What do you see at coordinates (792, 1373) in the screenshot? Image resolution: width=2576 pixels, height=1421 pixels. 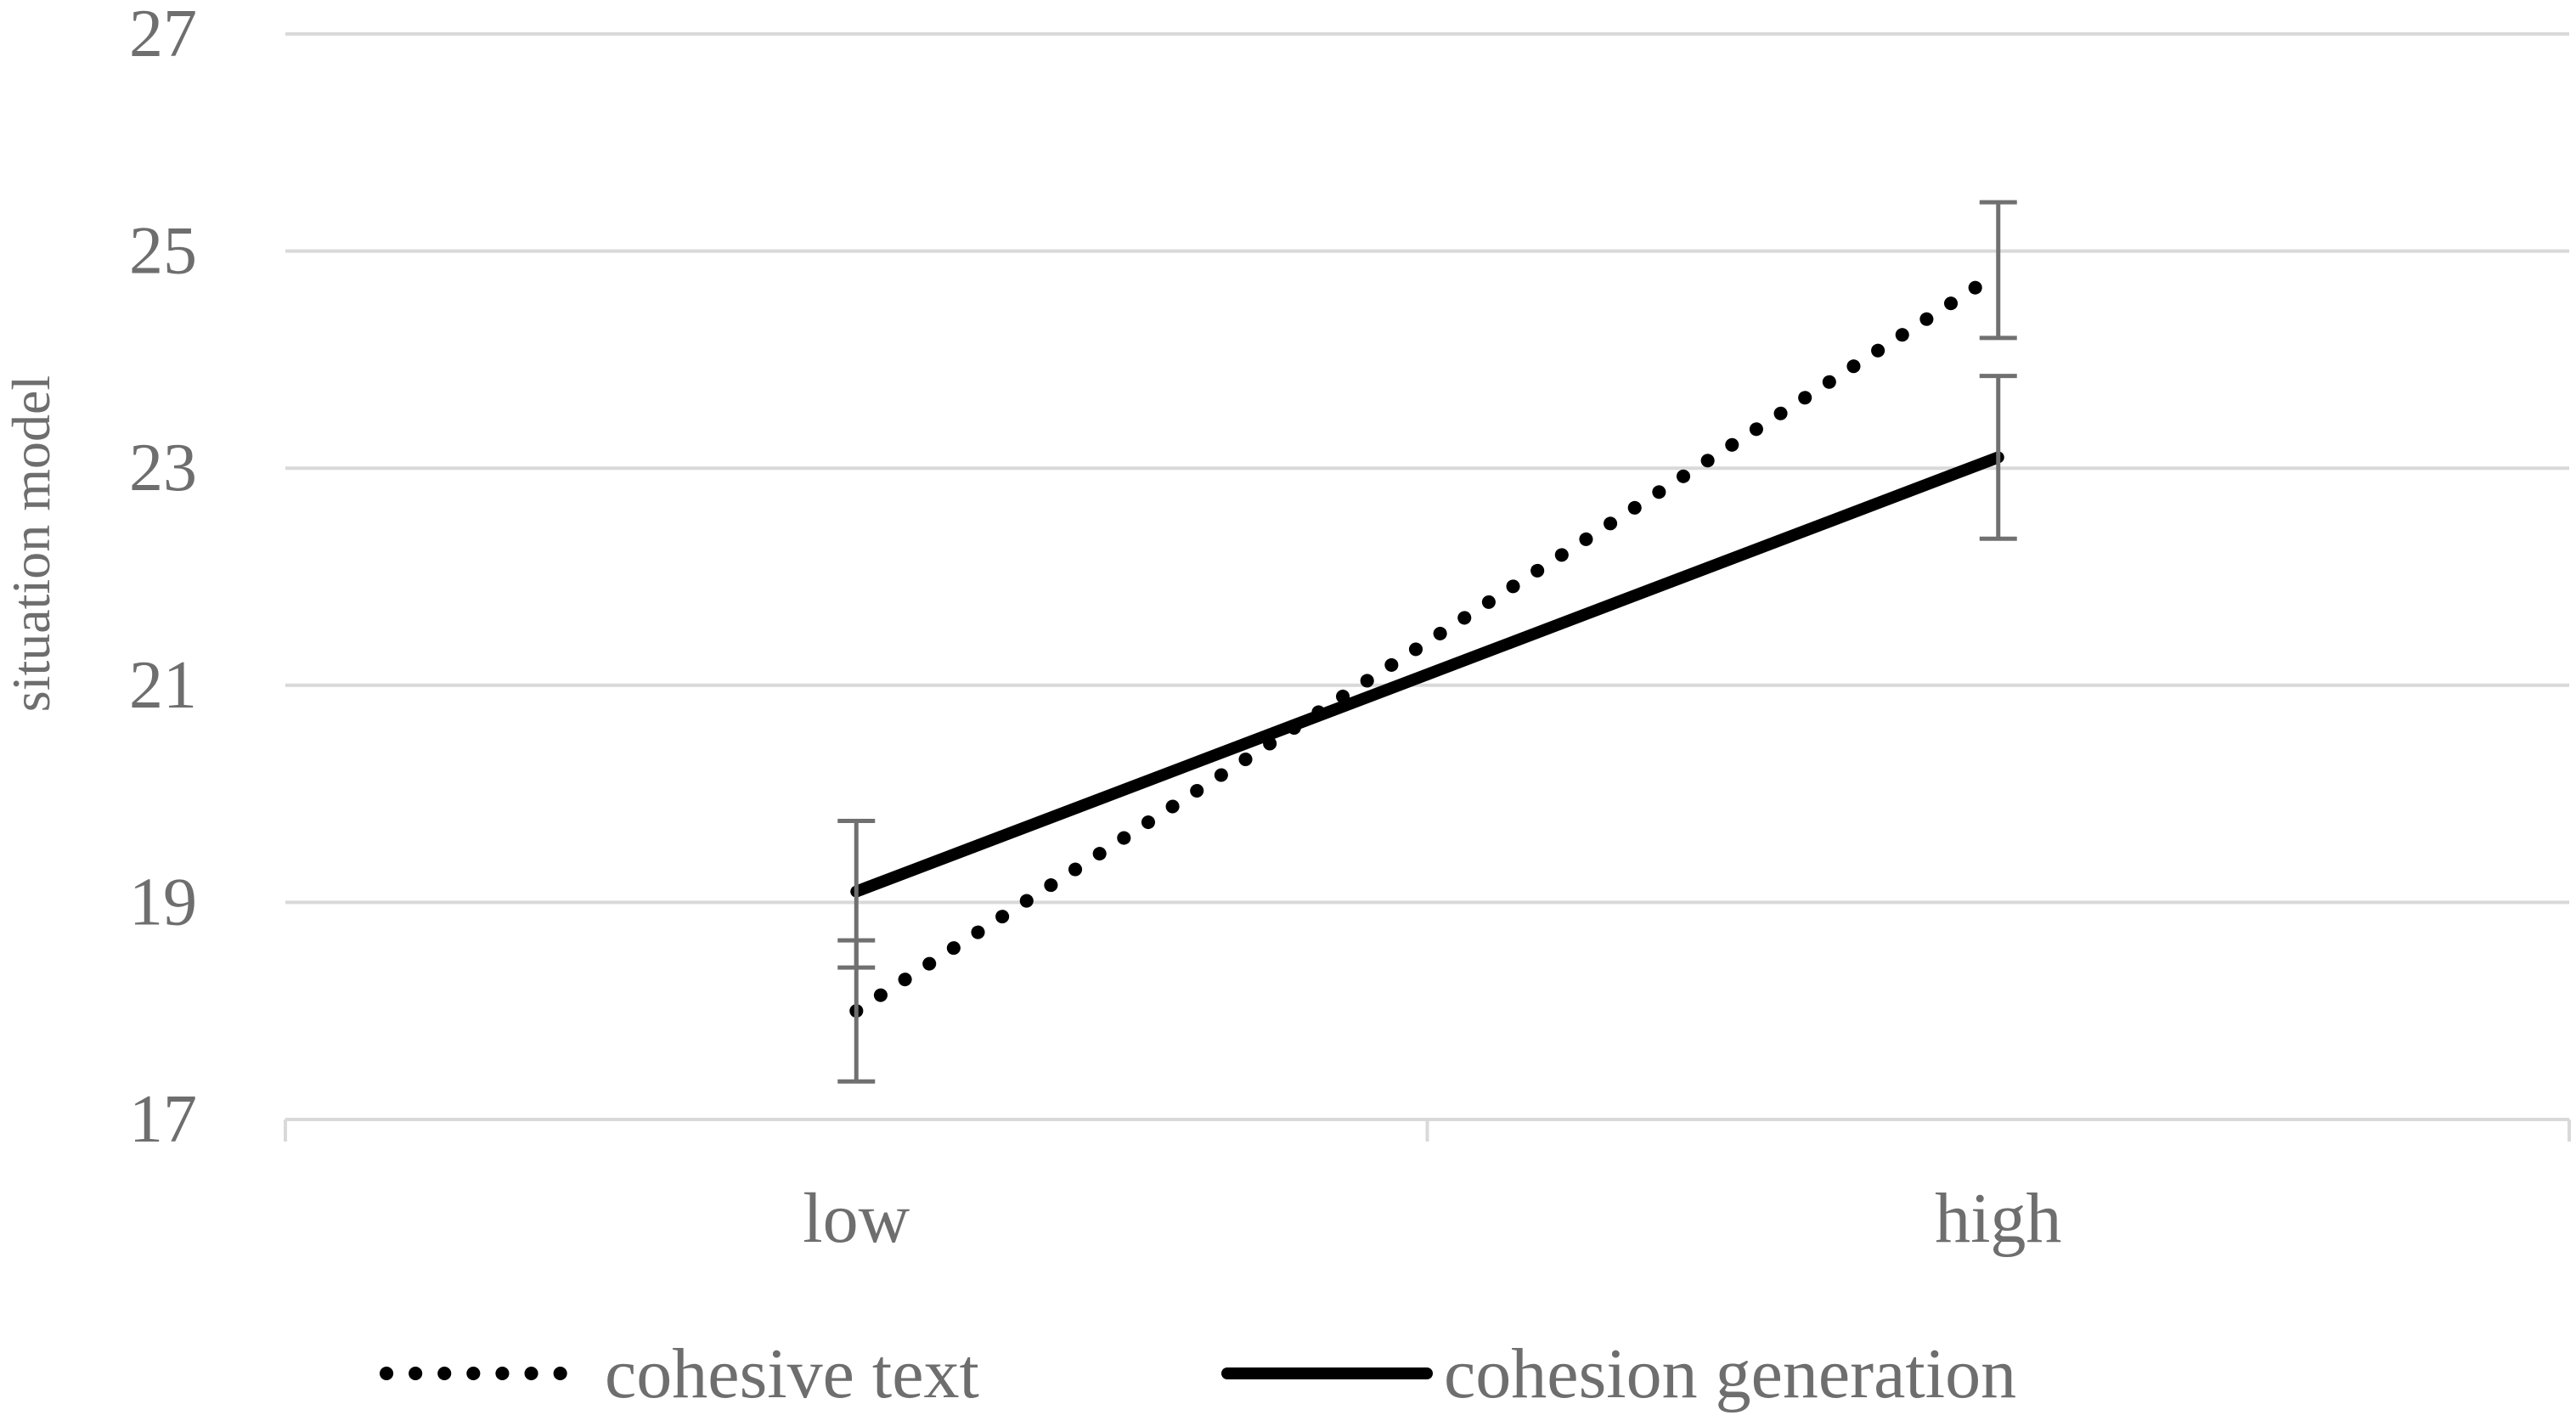 I see `legend-label-cohesive-text: cohesive text` at bounding box center [792, 1373].